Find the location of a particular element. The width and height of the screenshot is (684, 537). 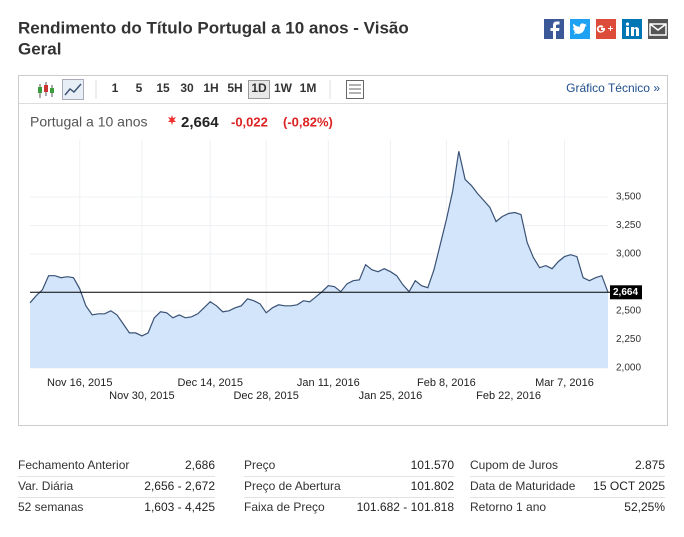

y-tick-label: 2,250 is located at coordinates (628, 339).